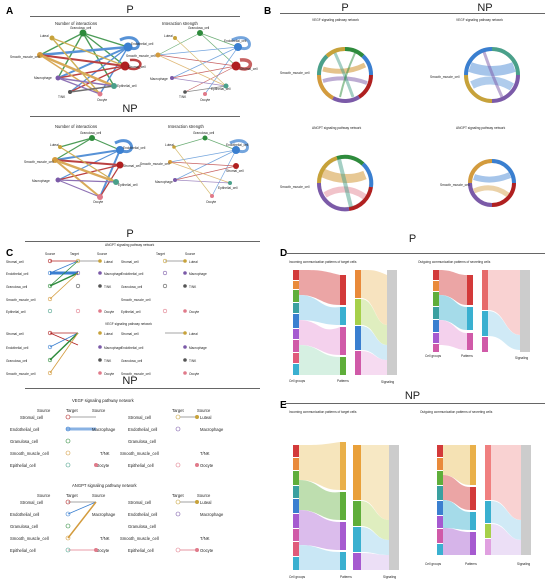  I want to click on panel-d-incoming-cells, so click(296, 322).